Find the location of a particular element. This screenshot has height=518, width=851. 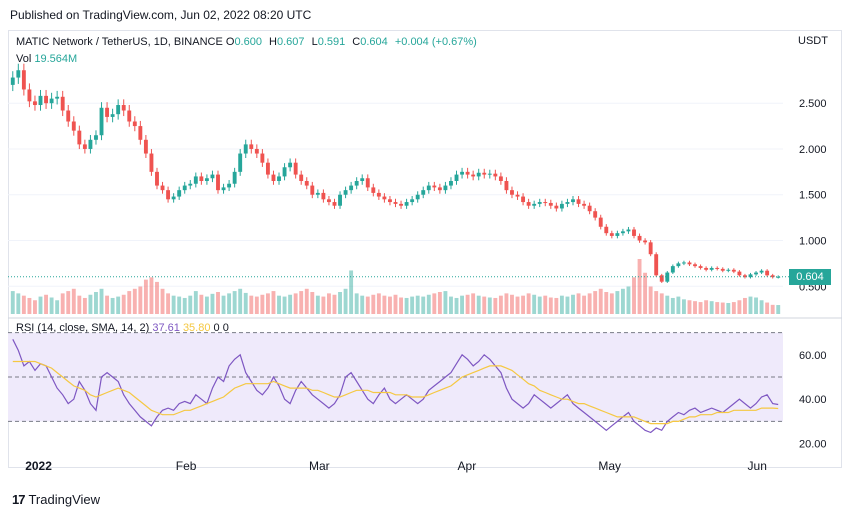

volume-value: 19.564M is located at coordinates (56, 59).